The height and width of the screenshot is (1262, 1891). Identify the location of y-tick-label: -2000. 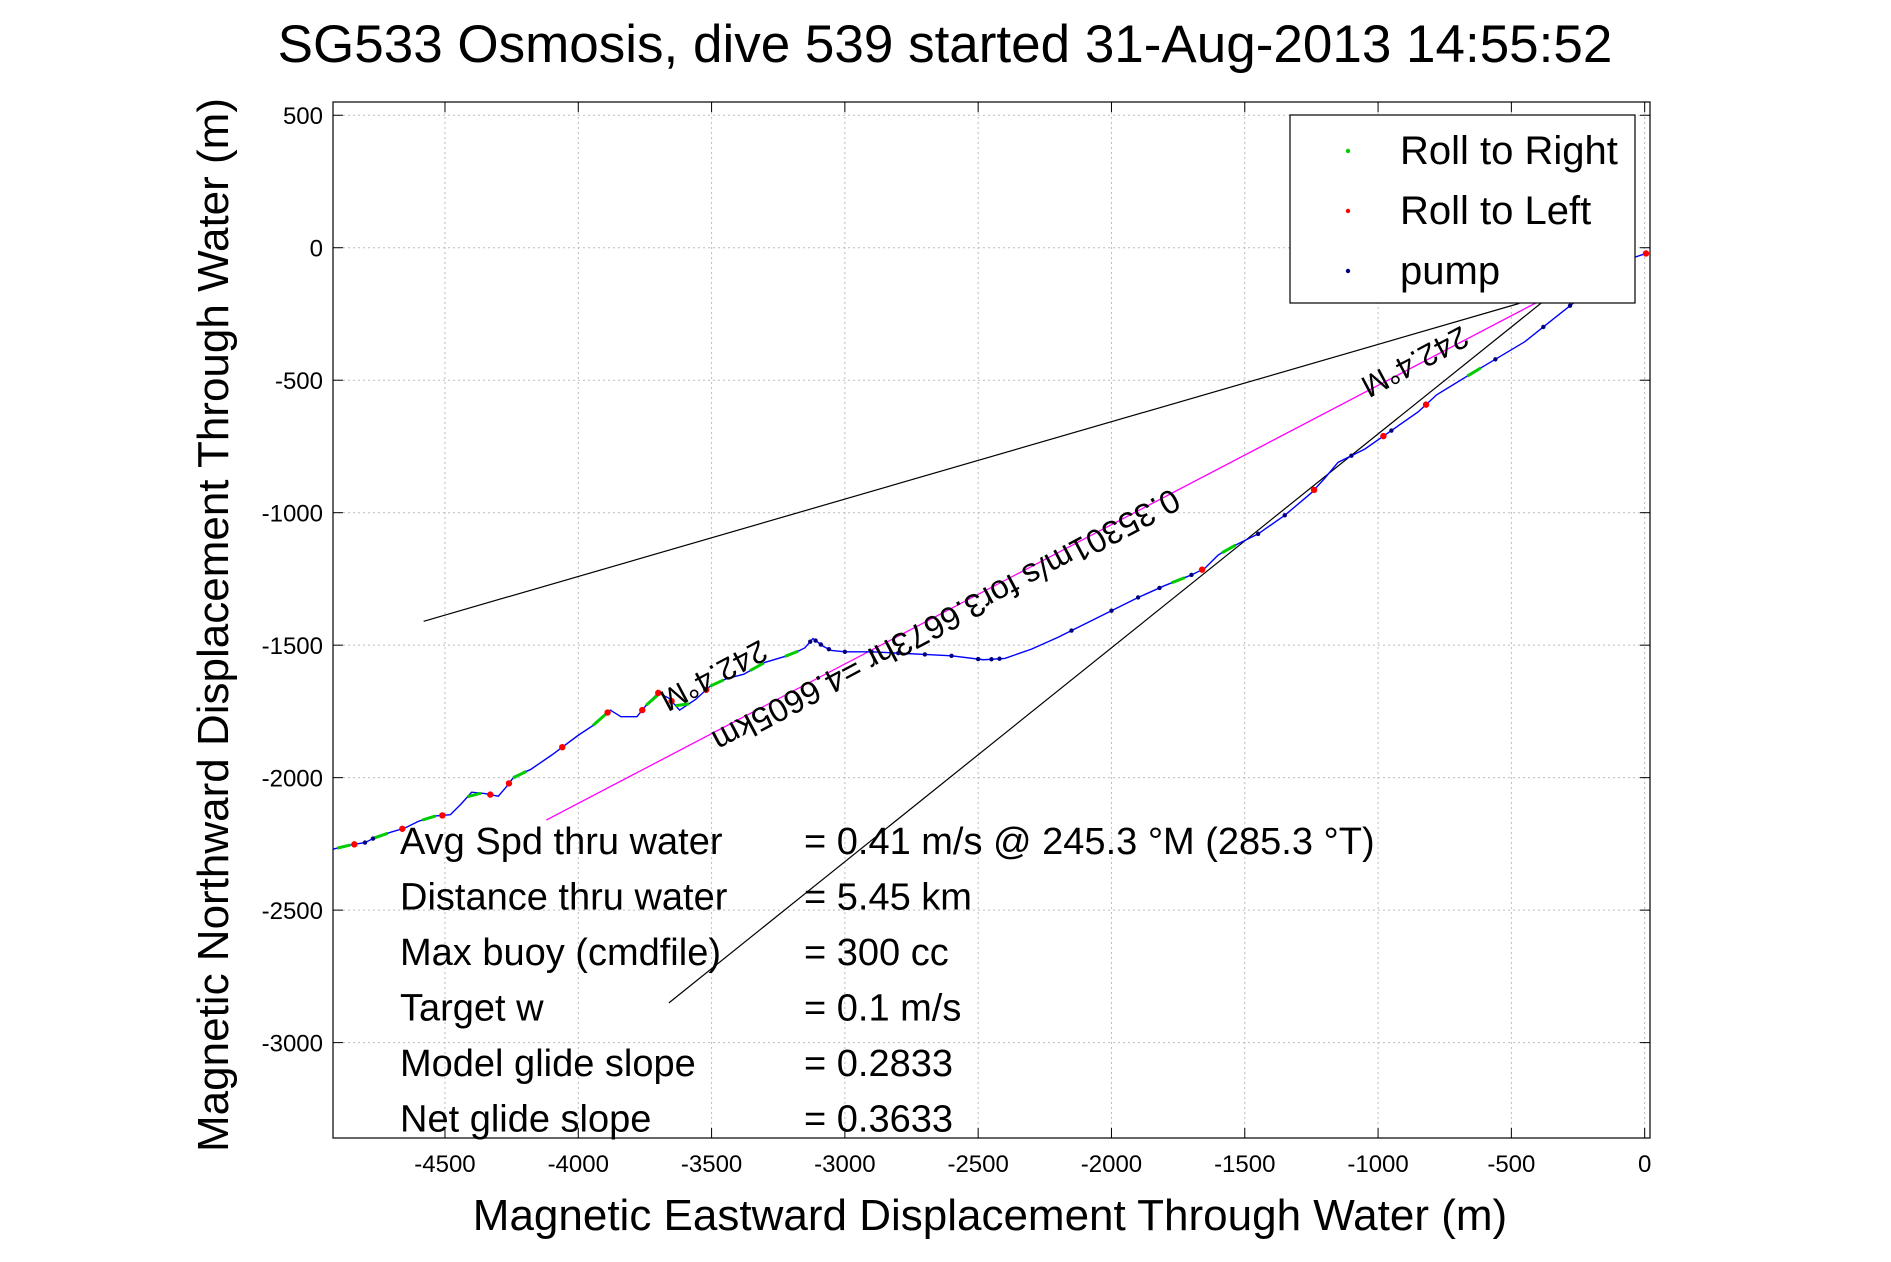
(292, 779).